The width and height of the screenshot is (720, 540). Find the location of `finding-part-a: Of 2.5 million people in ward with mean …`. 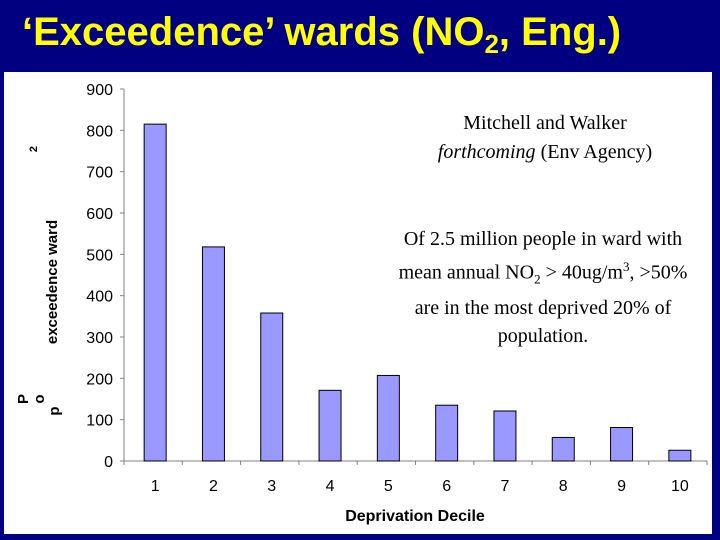

finding-part-a: Of 2.5 million people in ward with mean … is located at coordinates (540, 256).